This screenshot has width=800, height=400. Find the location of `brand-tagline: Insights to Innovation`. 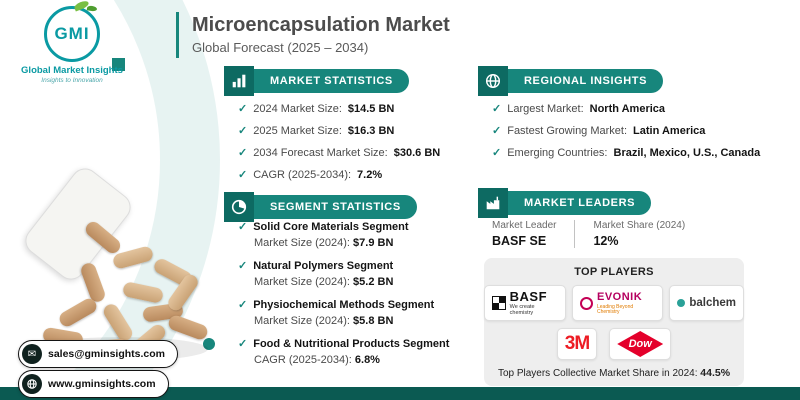

brand-tagline: Insights to Innovation is located at coordinates (72, 80).